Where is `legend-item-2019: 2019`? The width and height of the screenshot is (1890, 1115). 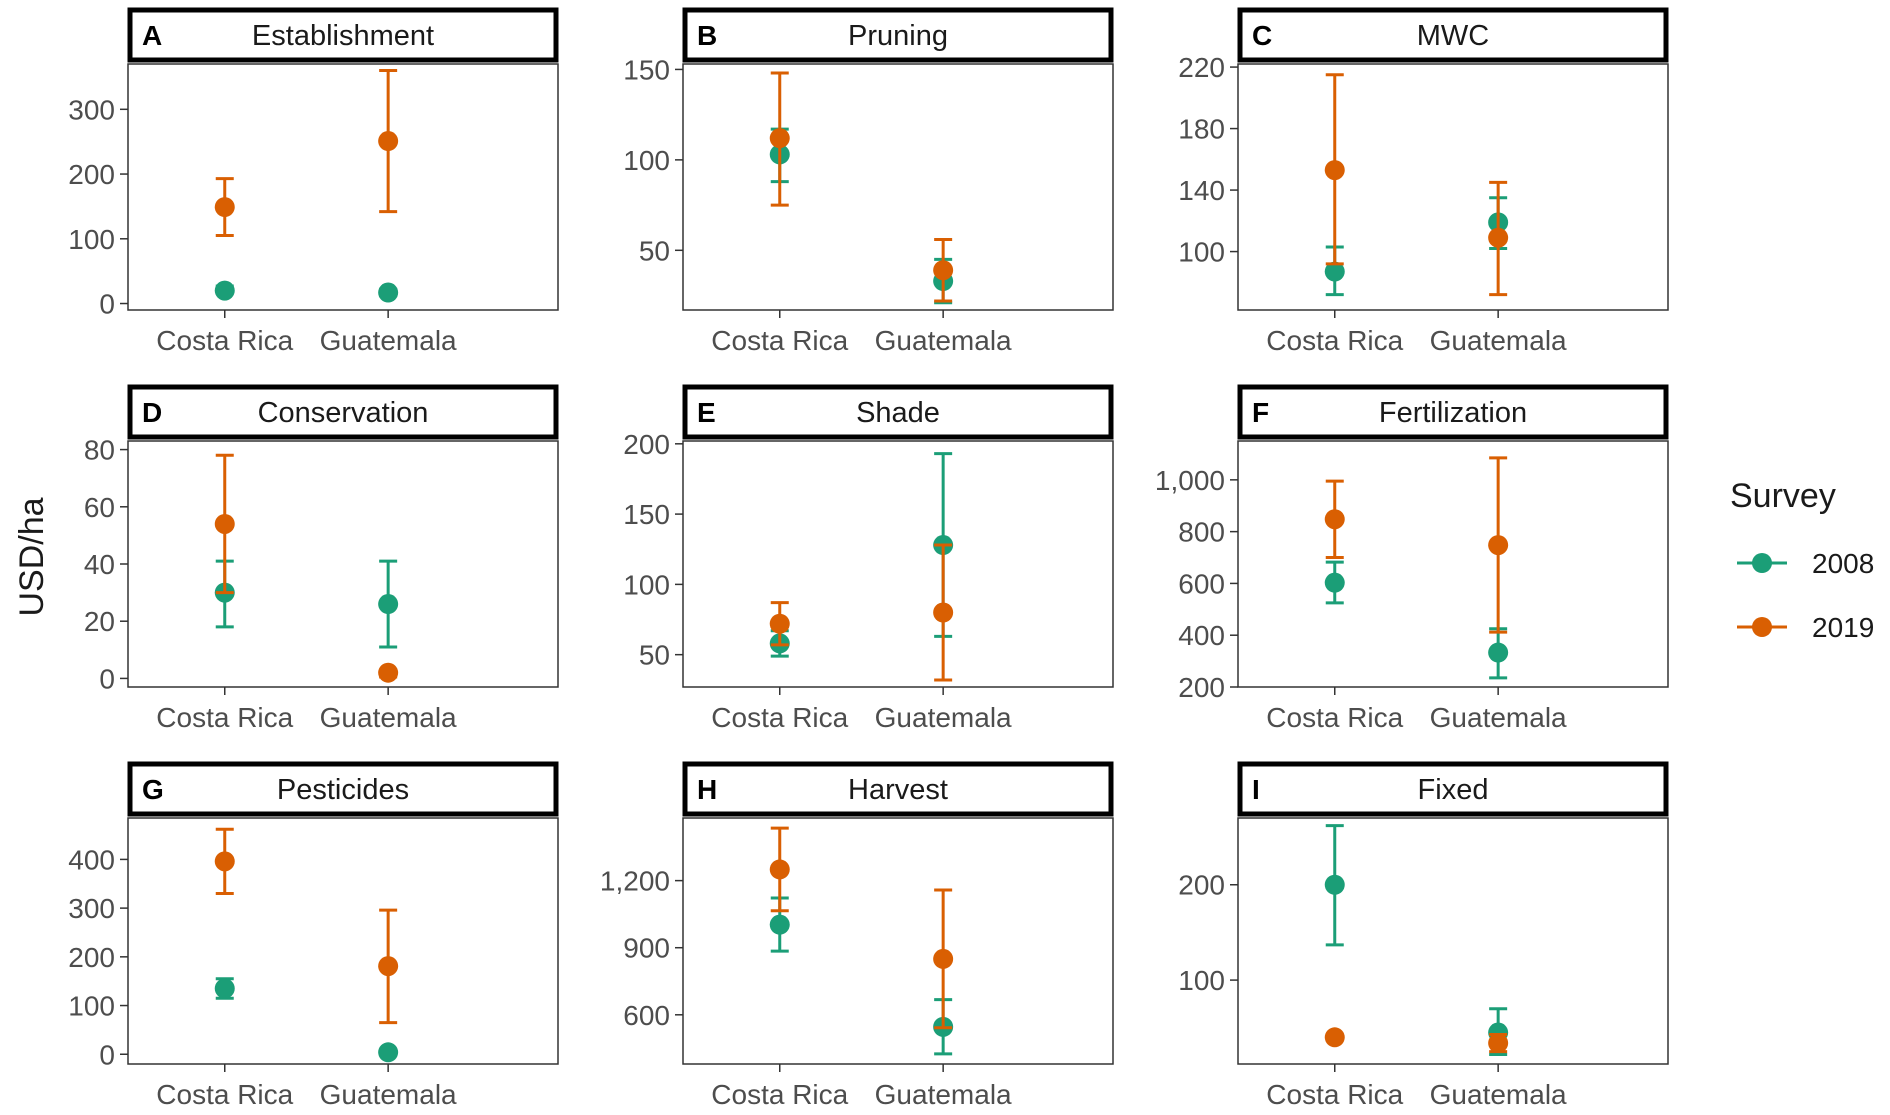 legend-item-2019: 2019 is located at coordinates (1805, 627).